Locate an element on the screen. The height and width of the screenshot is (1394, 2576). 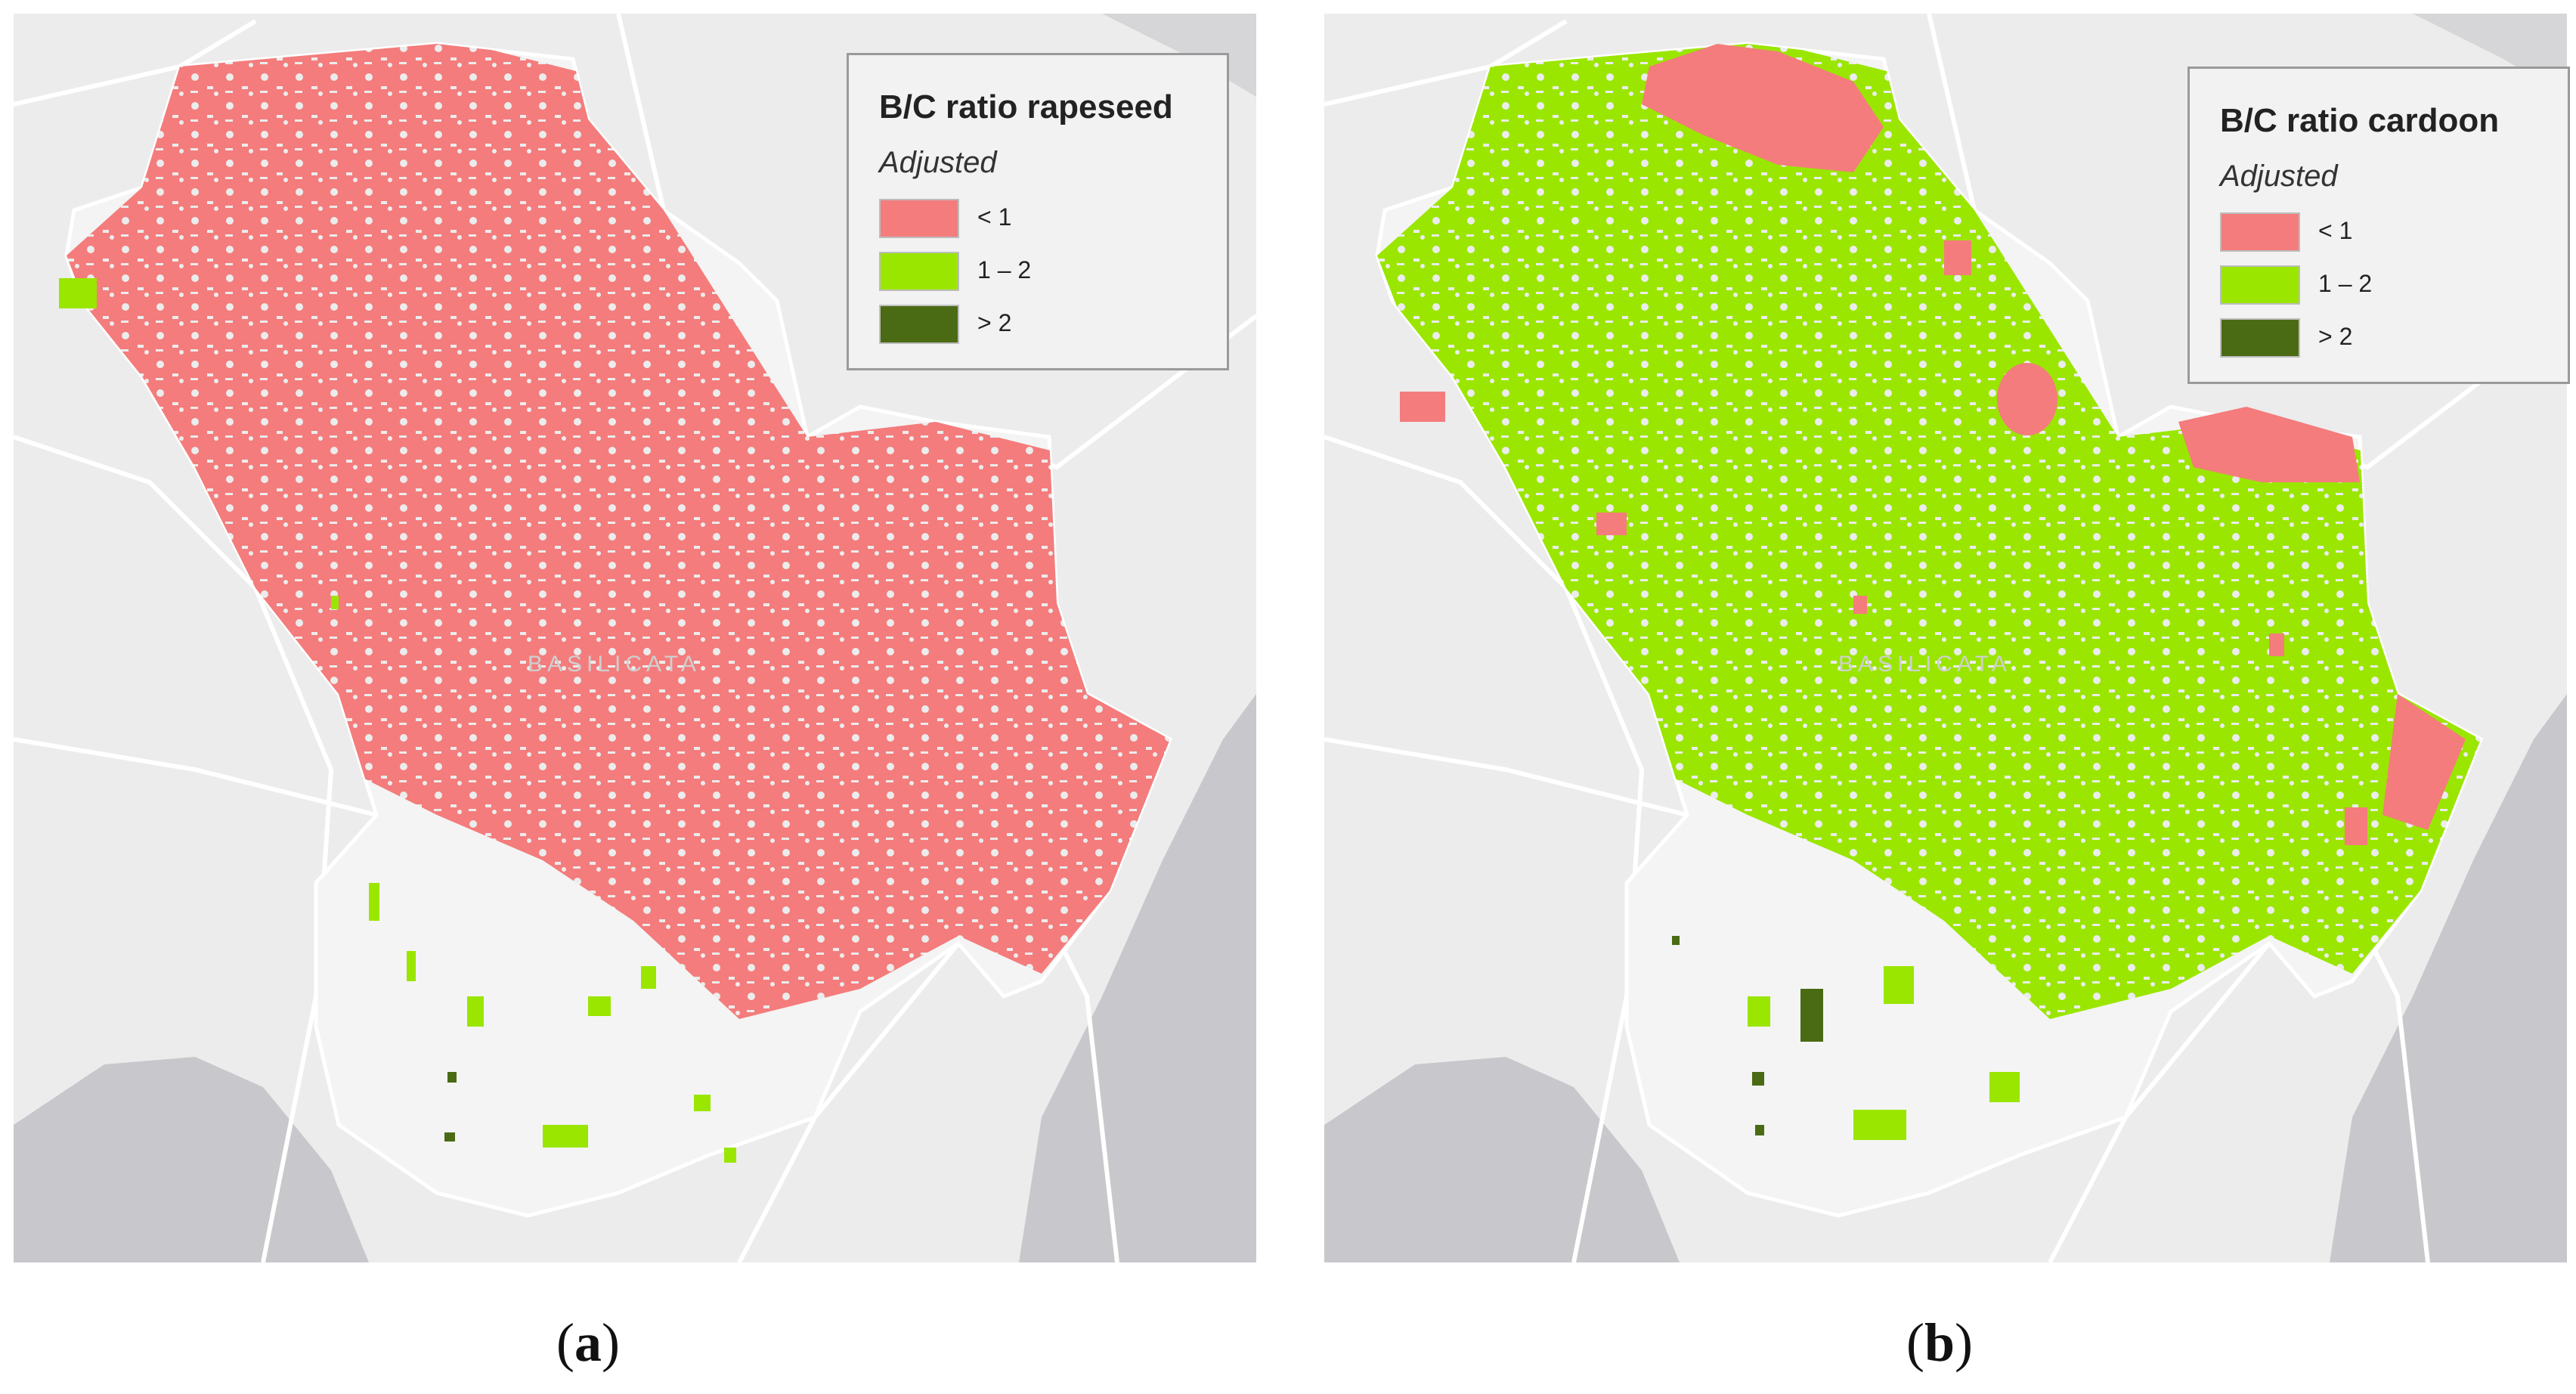
caption-b: (b) is located at coordinates (1939, 1343).